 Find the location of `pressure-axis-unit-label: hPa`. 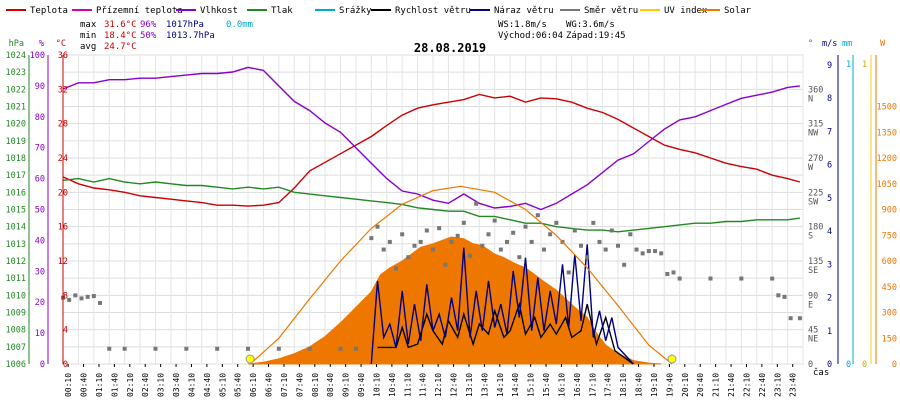

pressure-axis-unit-label: hPa is located at coordinates (16, 44).